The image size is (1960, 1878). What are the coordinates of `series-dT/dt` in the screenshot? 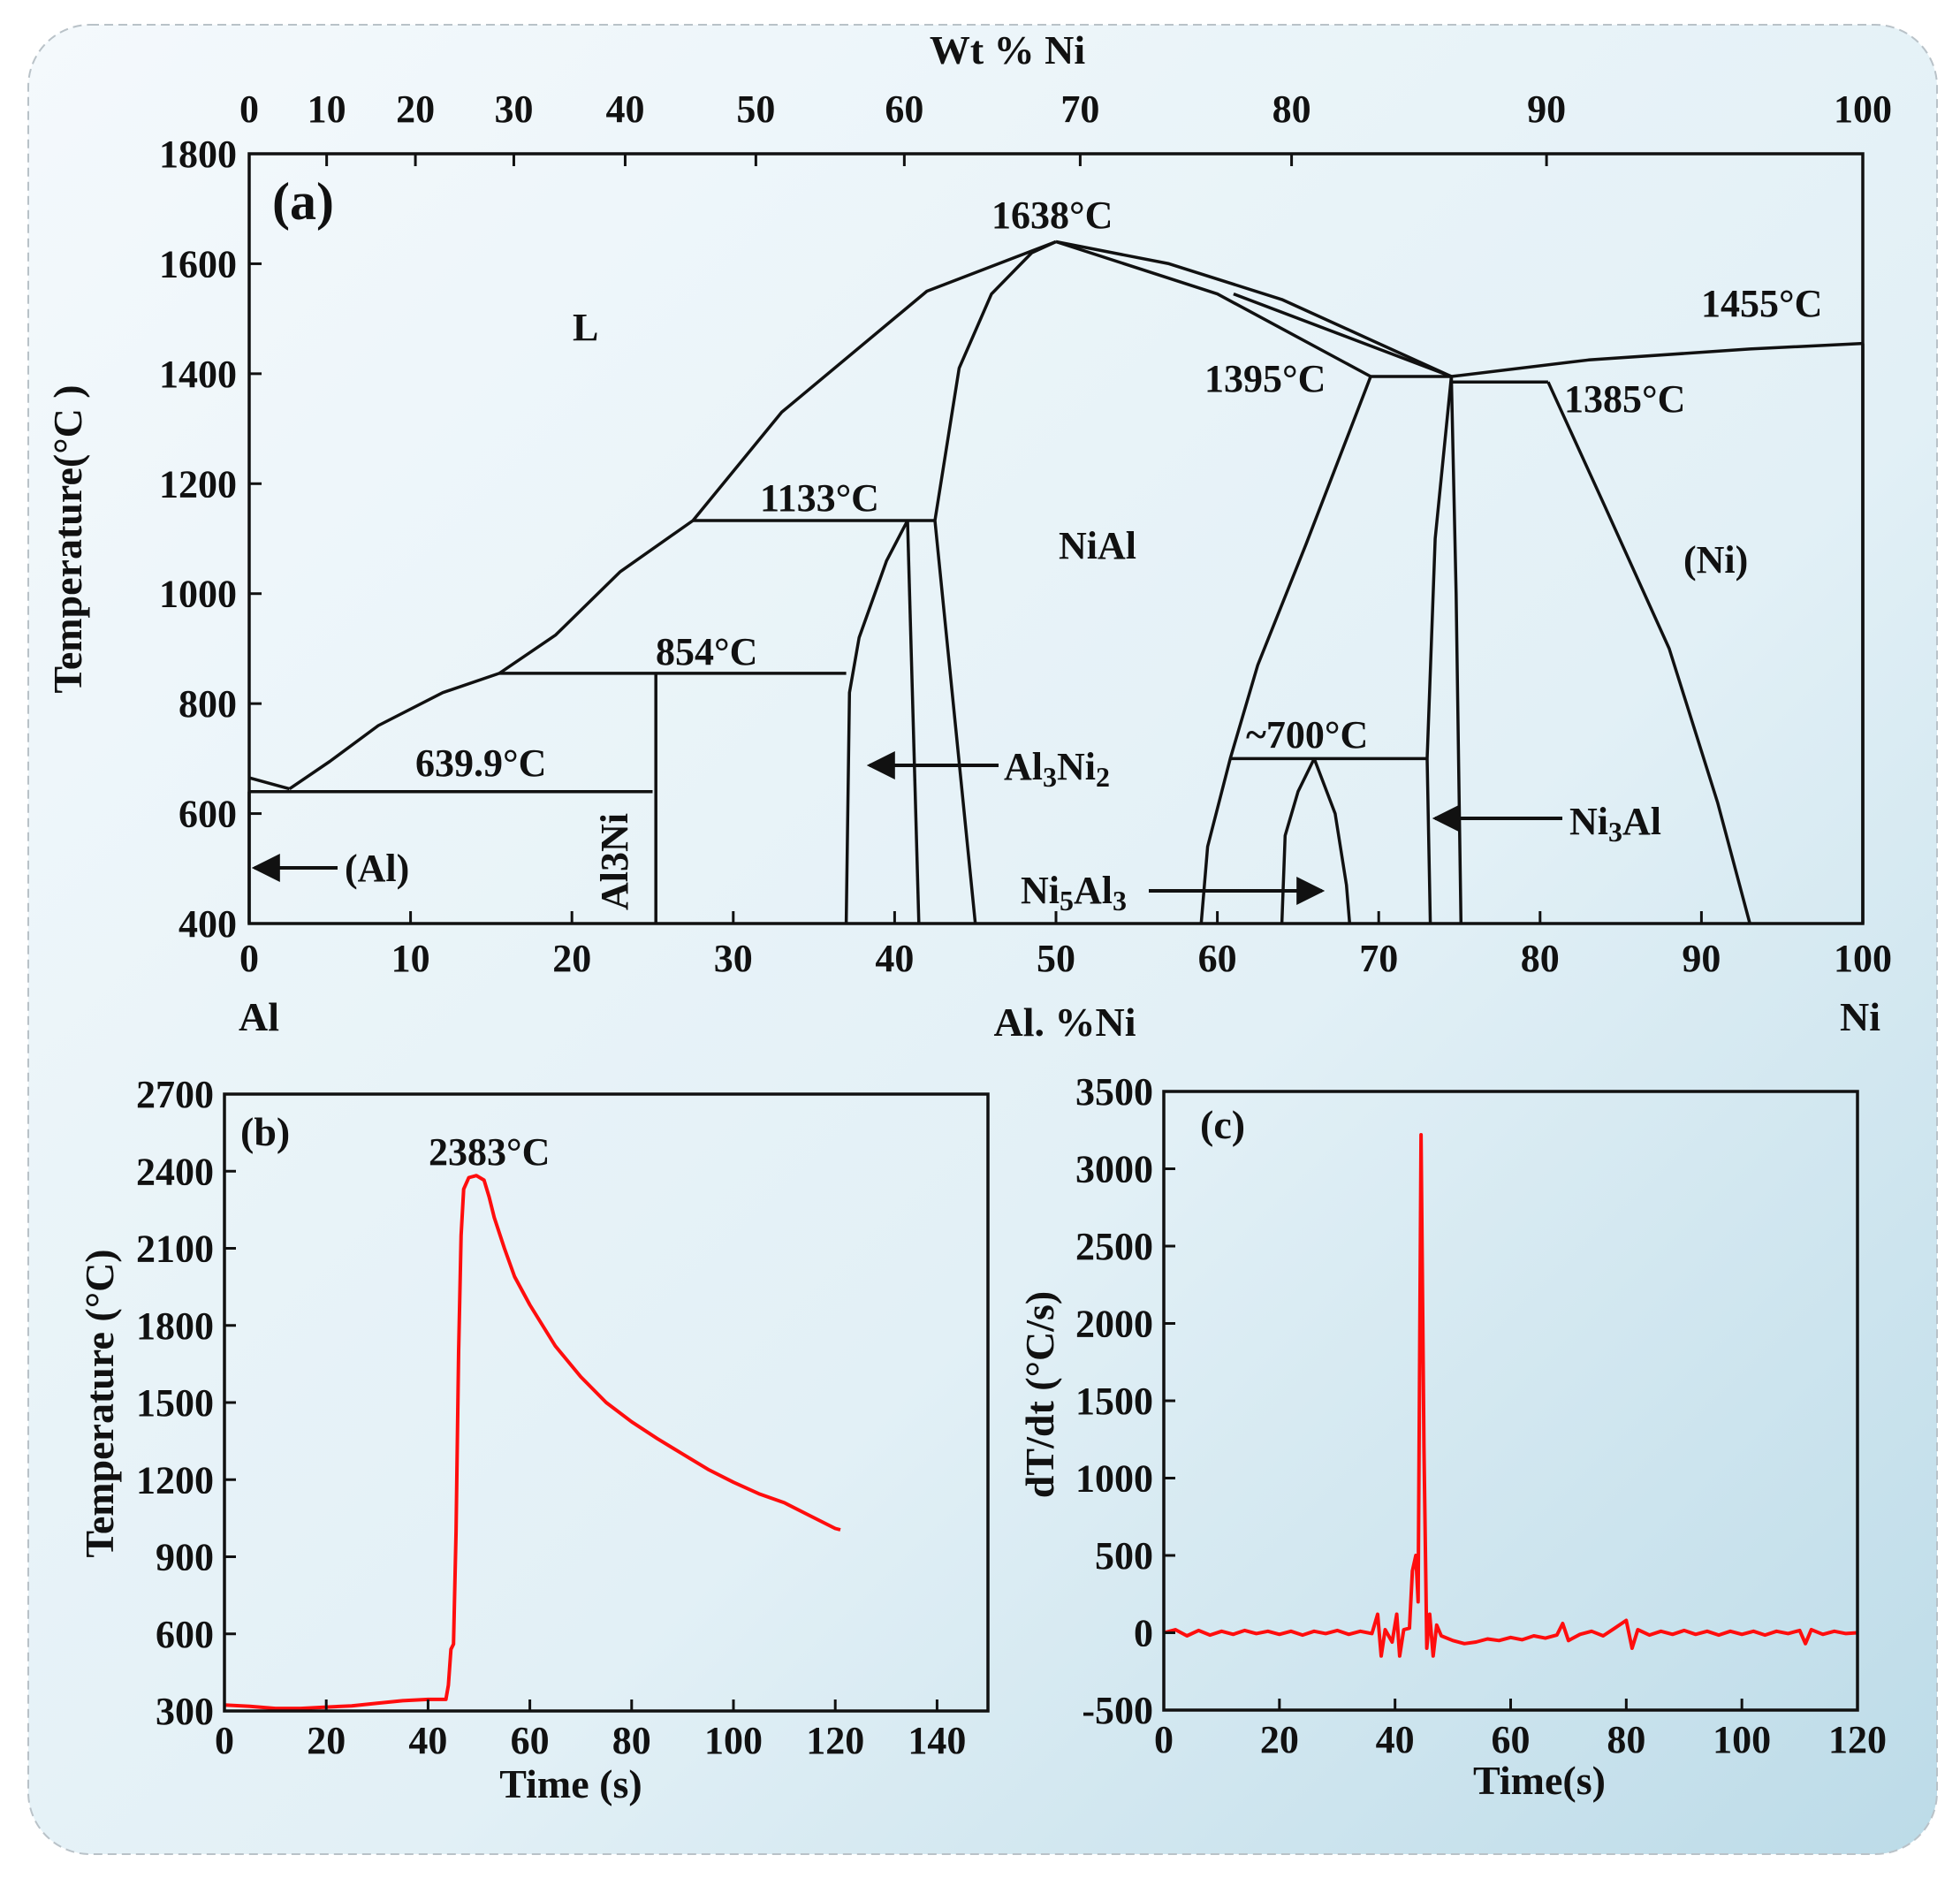 It's located at (1510, 1395).